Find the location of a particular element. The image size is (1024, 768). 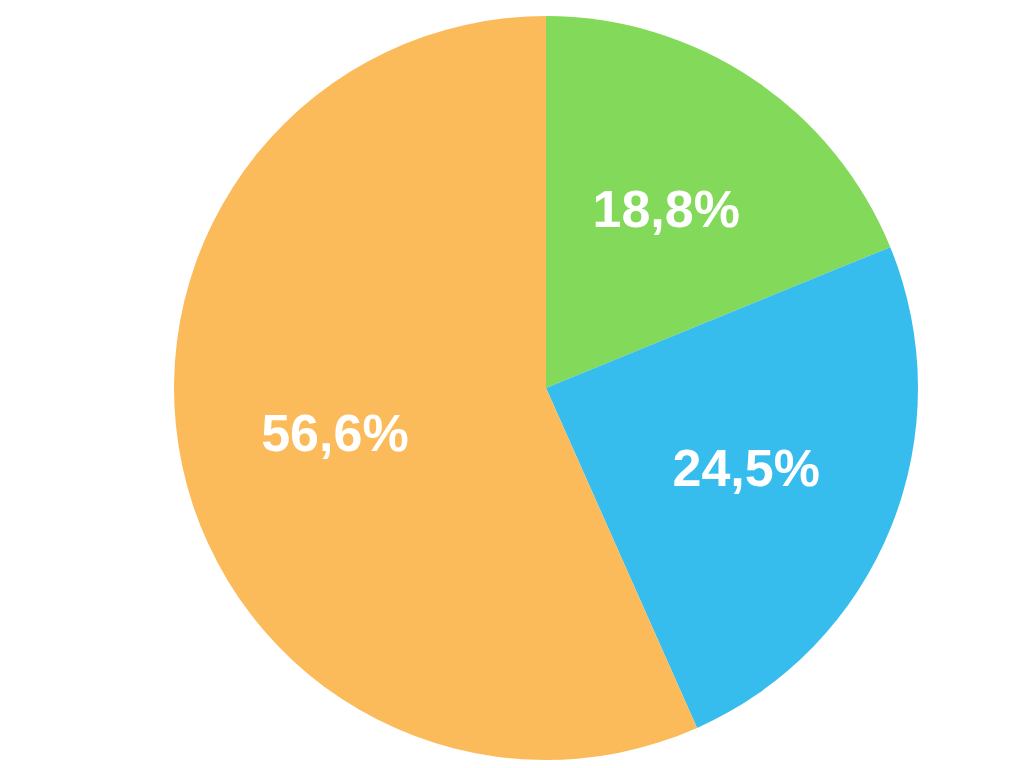

data-label: 24,5% is located at coordinates (746, 468).